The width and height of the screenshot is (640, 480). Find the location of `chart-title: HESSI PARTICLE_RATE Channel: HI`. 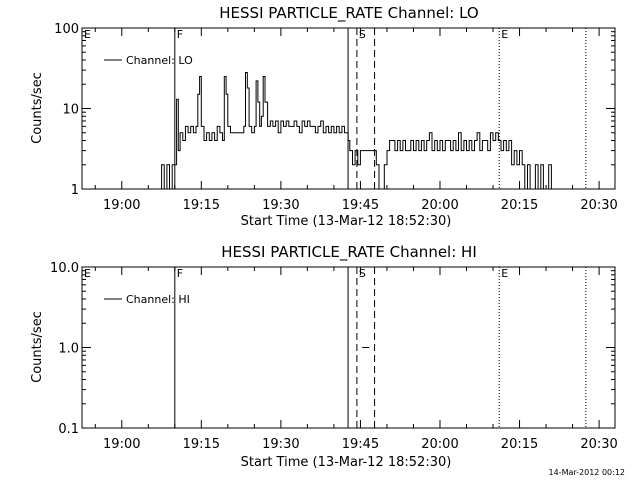

chart-title: HESSI PARTICLE_RATE Channel: HI is located at coordinates (349, 252).